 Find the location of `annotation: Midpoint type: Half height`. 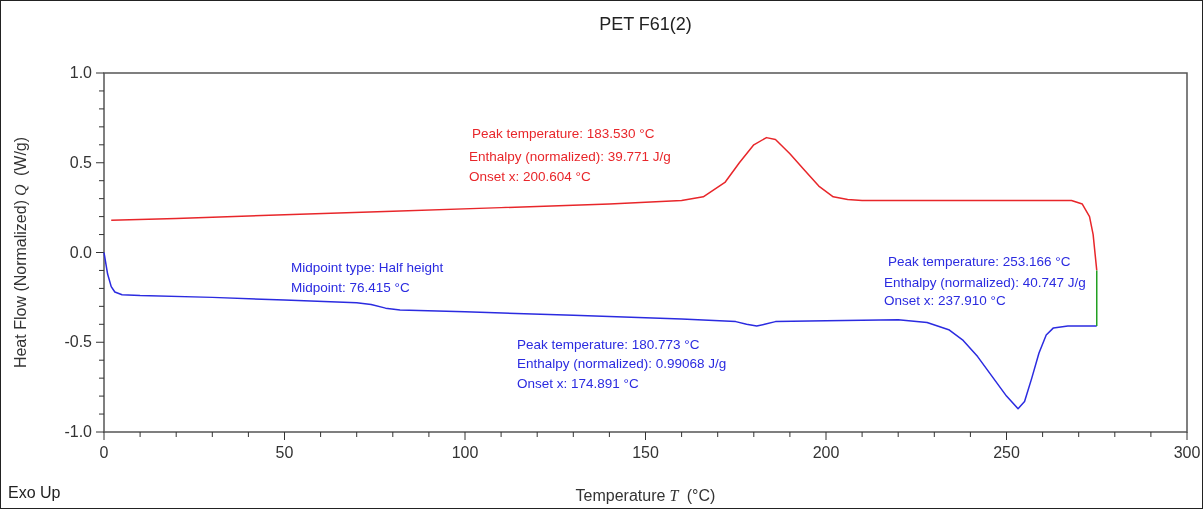

annotation: Midpoint type: Half height is located at coordinates (367, 267).